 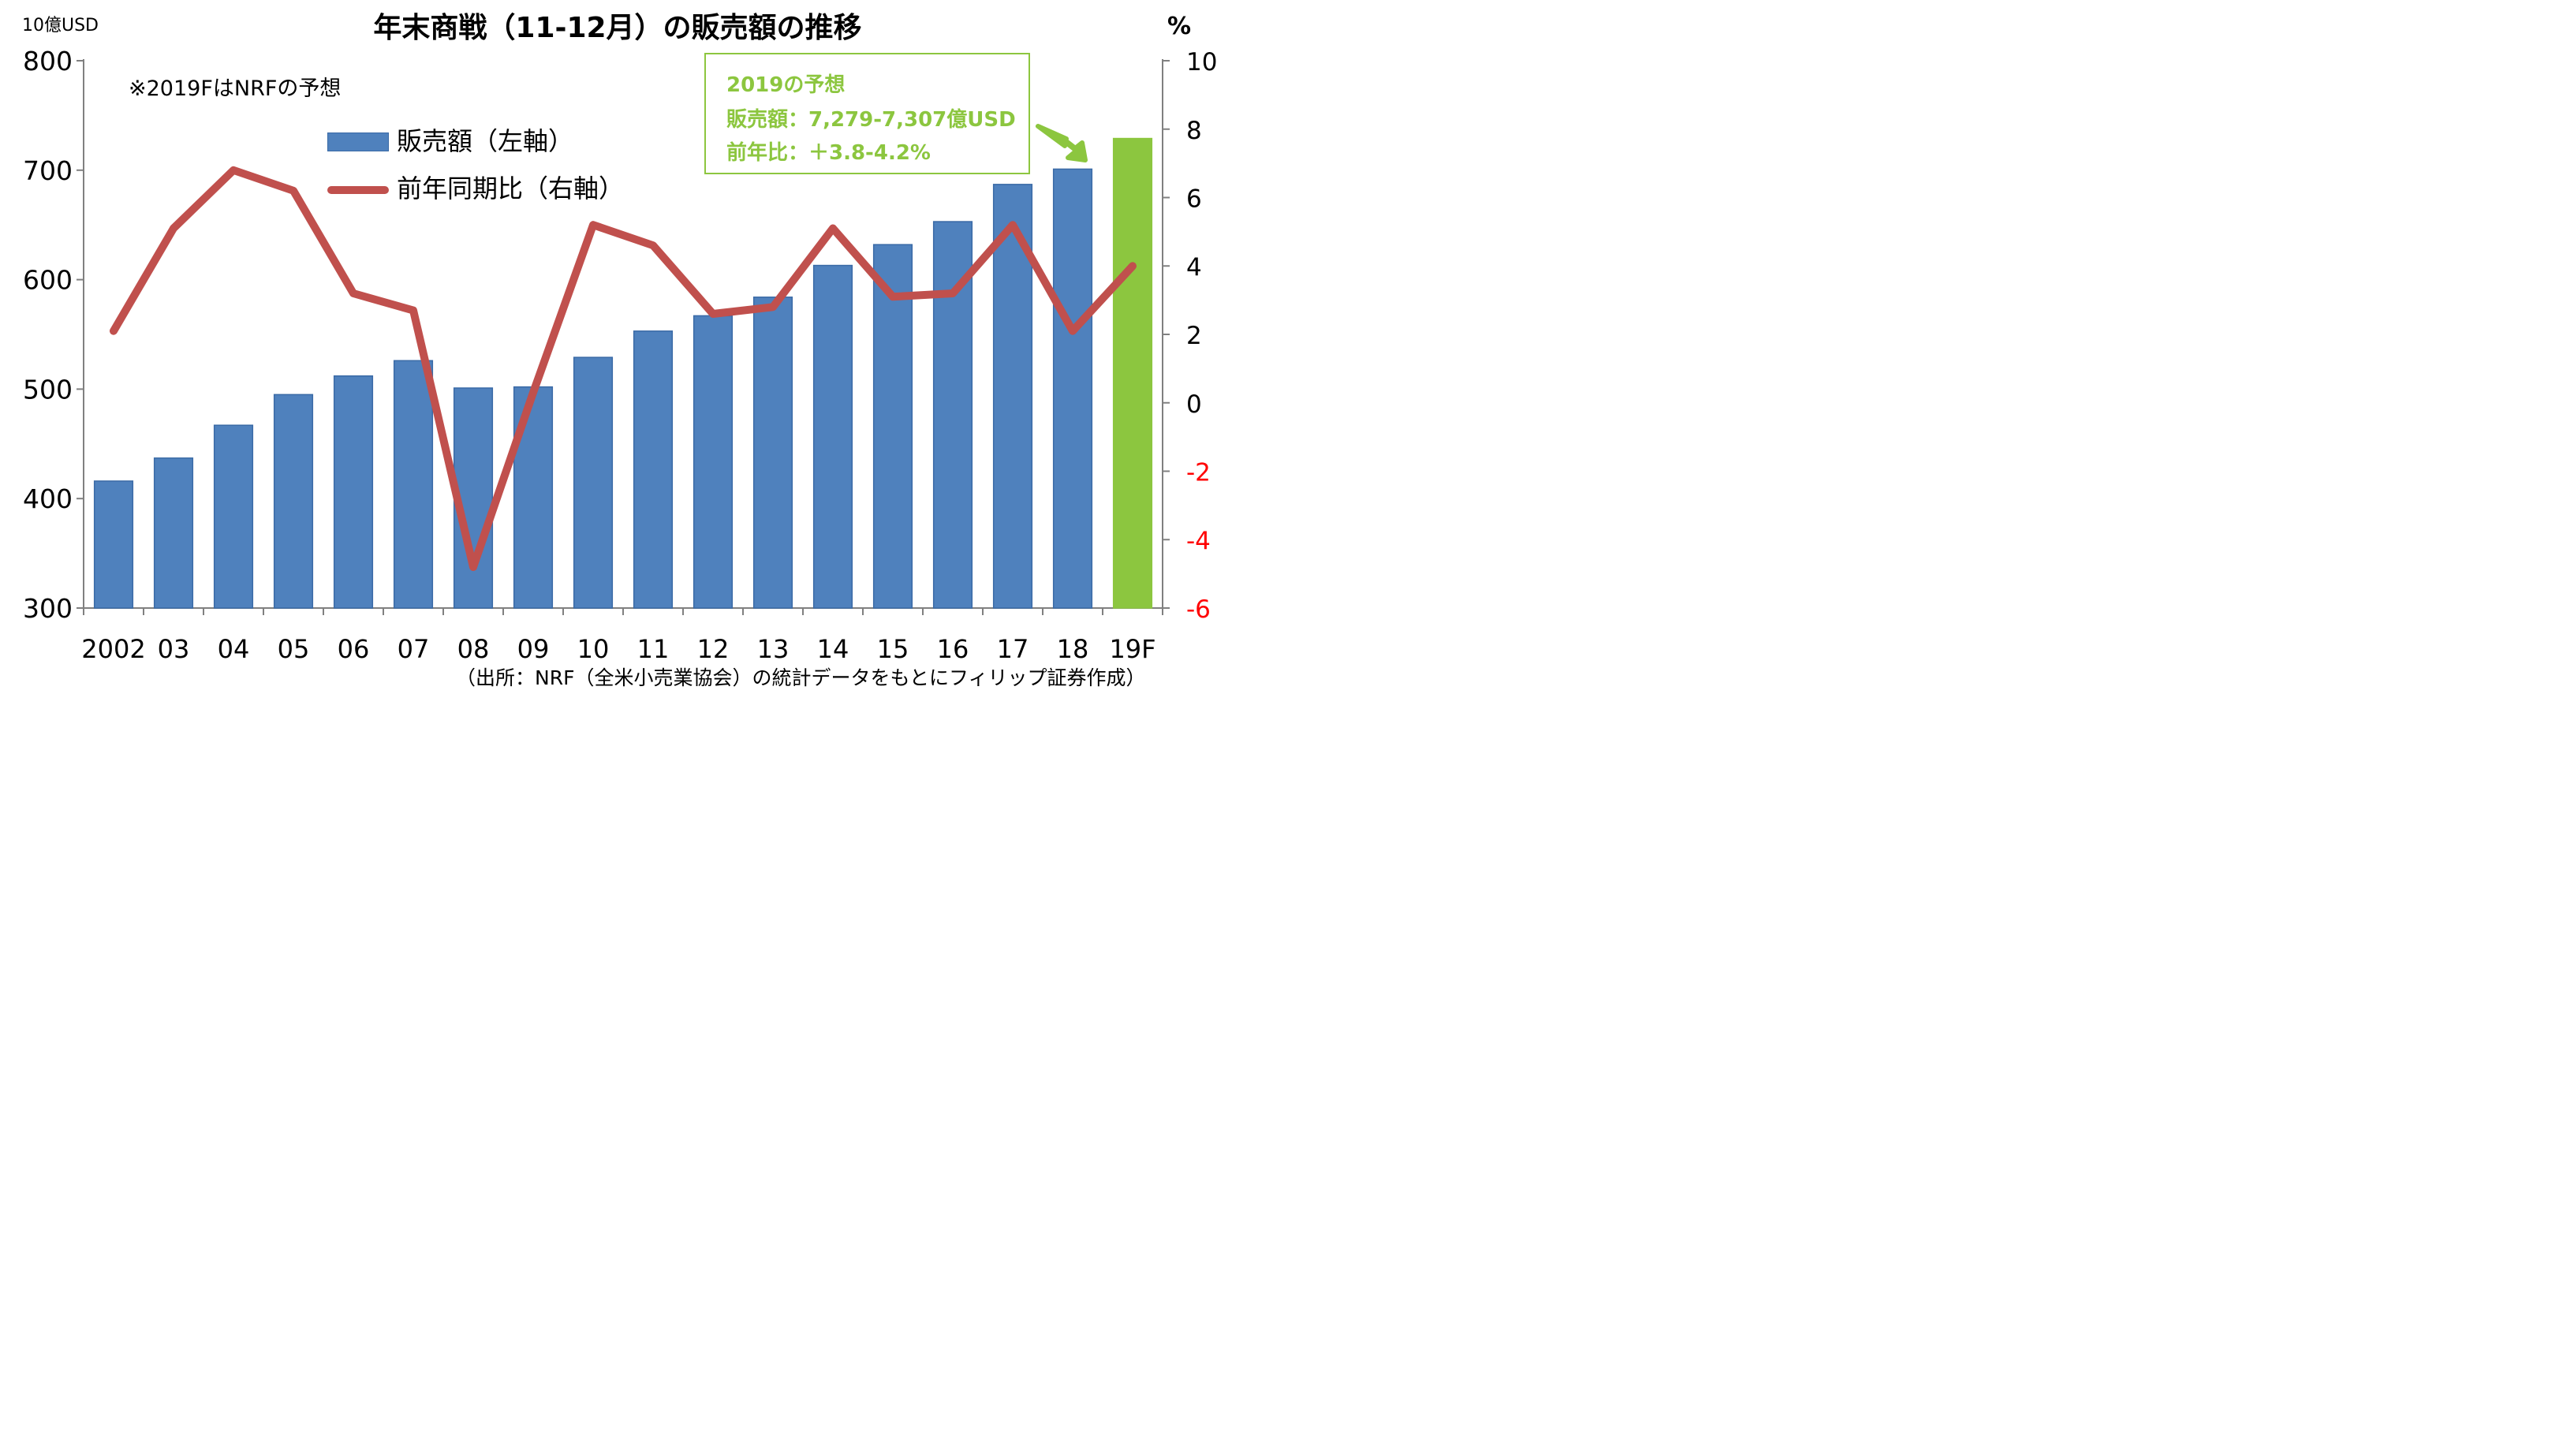 I want to click on y-left-tick-label: 600, so click(x=48, y=280).